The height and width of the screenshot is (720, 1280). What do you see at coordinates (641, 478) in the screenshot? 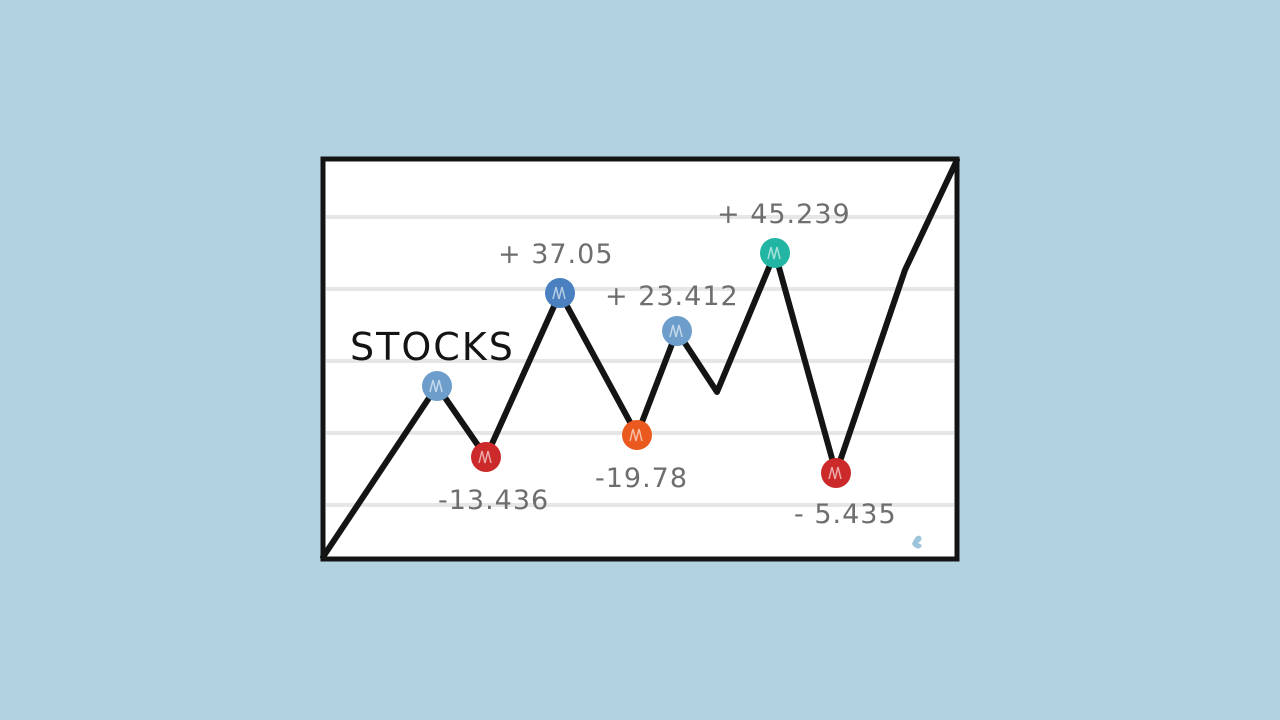
I see `data-point-label: -19.78` at bounding box center [641, 478].